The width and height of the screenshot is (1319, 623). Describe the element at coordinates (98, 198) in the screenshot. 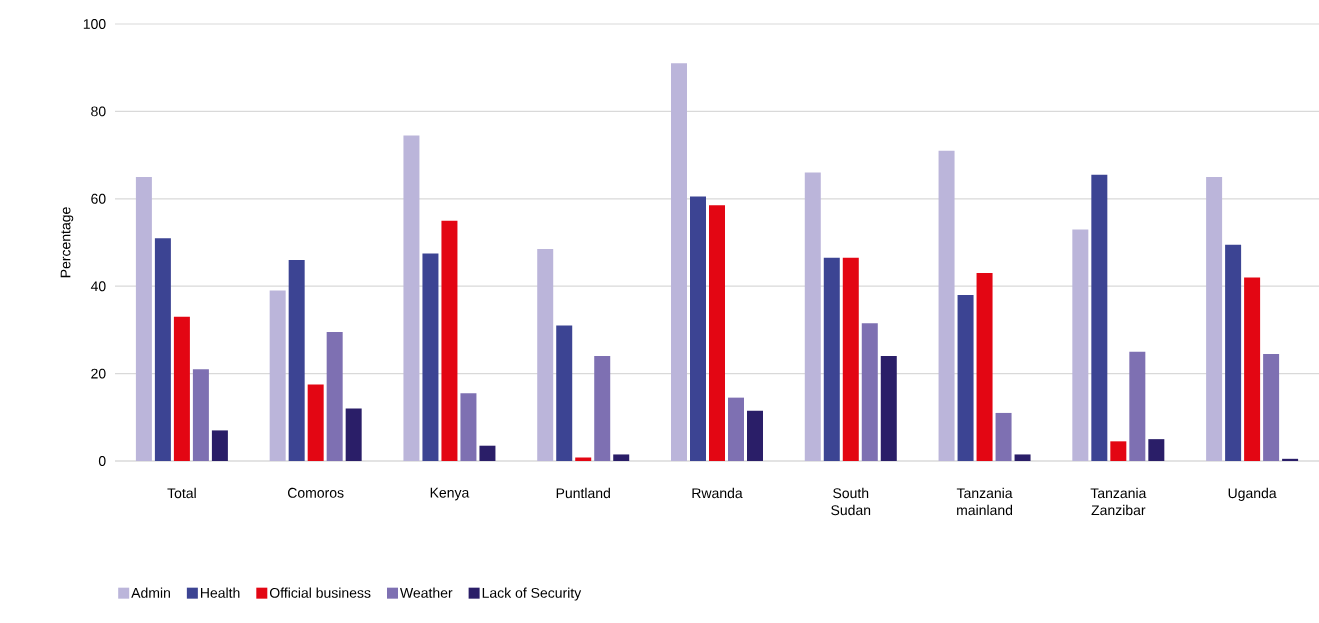

I see `y-tick-label: 60` at that location.